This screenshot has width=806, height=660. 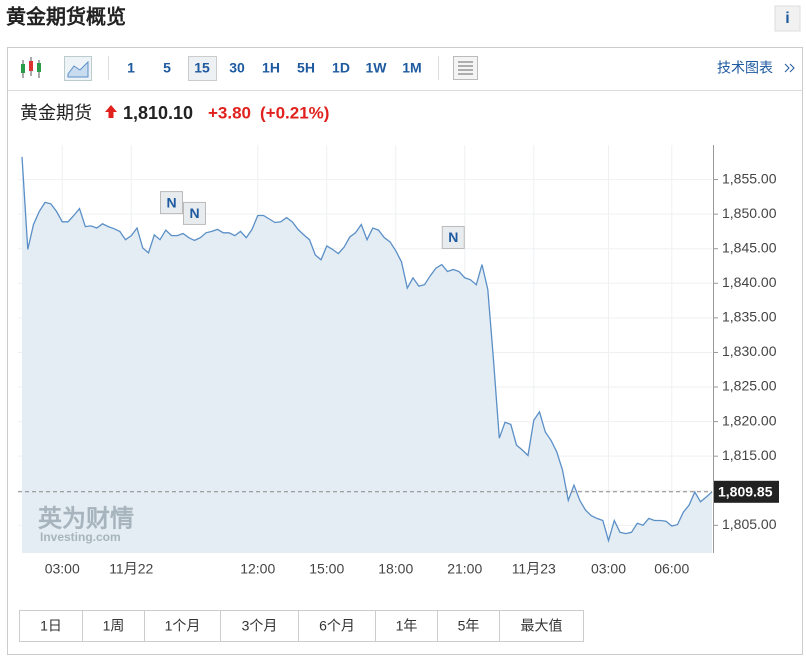 What do you see at coordinates (789, 68) in the screenshot?
I see `link-arrow` at bounding box center [789, 68].